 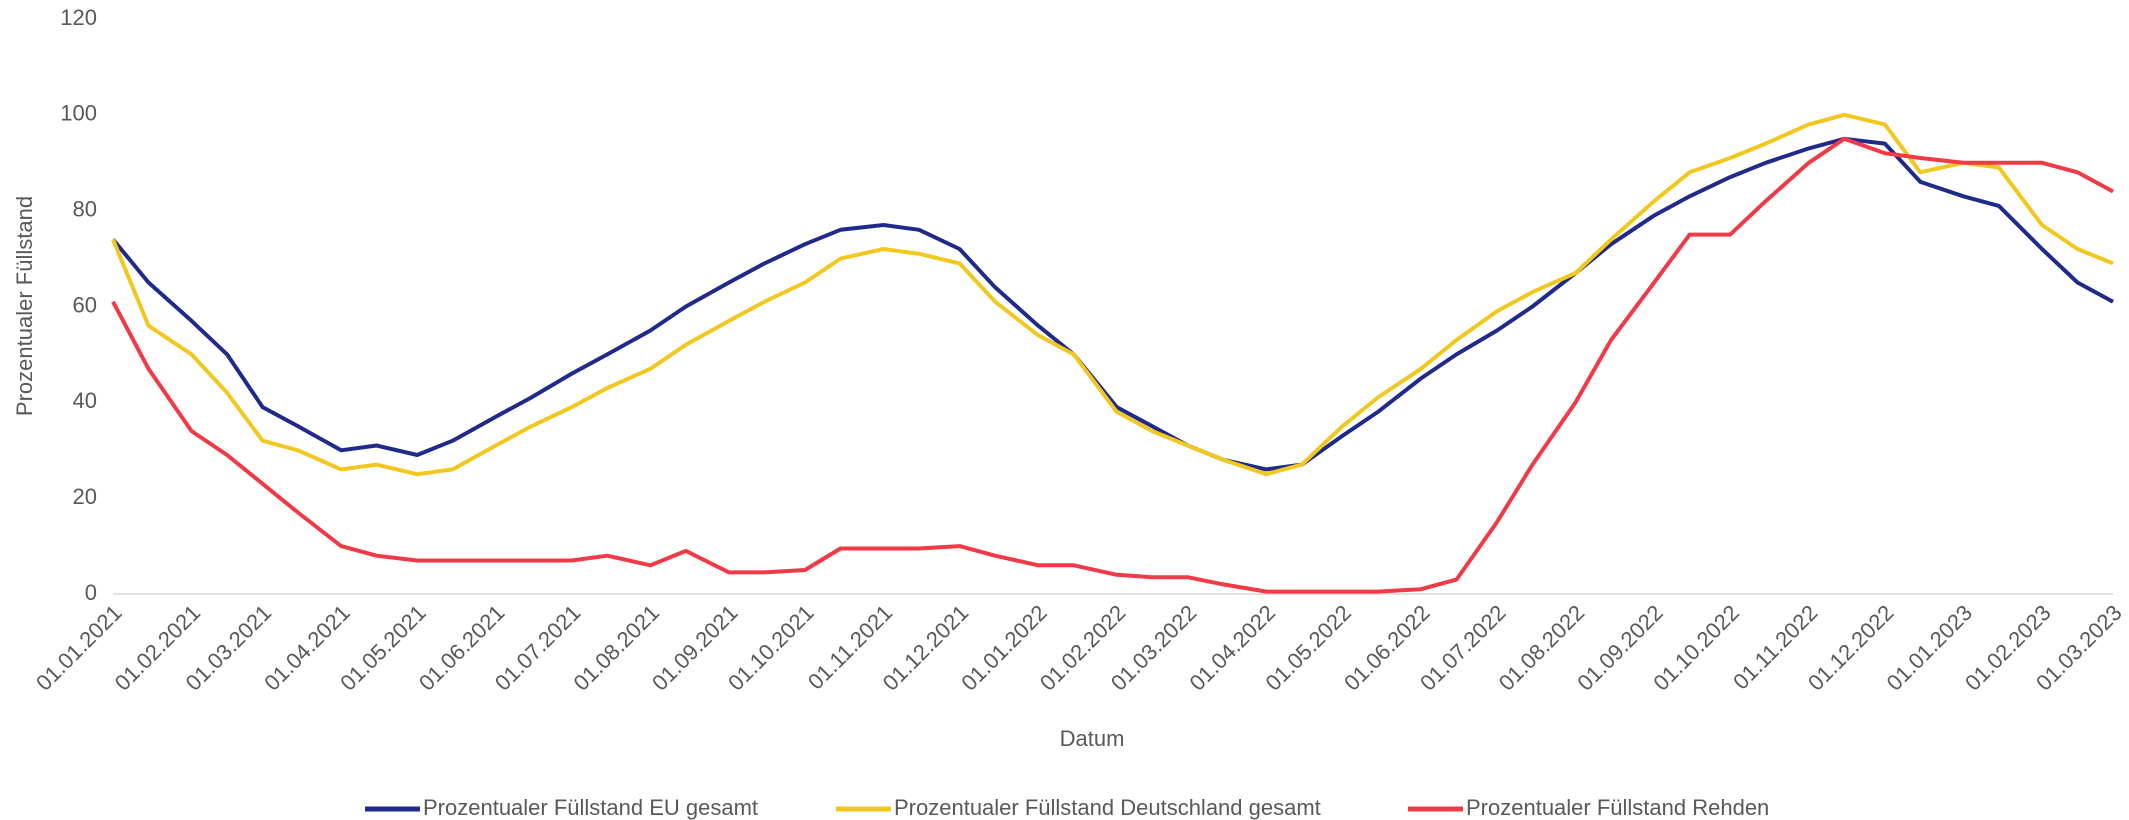 I want to click on y-tick-label: 80, so click(x=85, y=208).